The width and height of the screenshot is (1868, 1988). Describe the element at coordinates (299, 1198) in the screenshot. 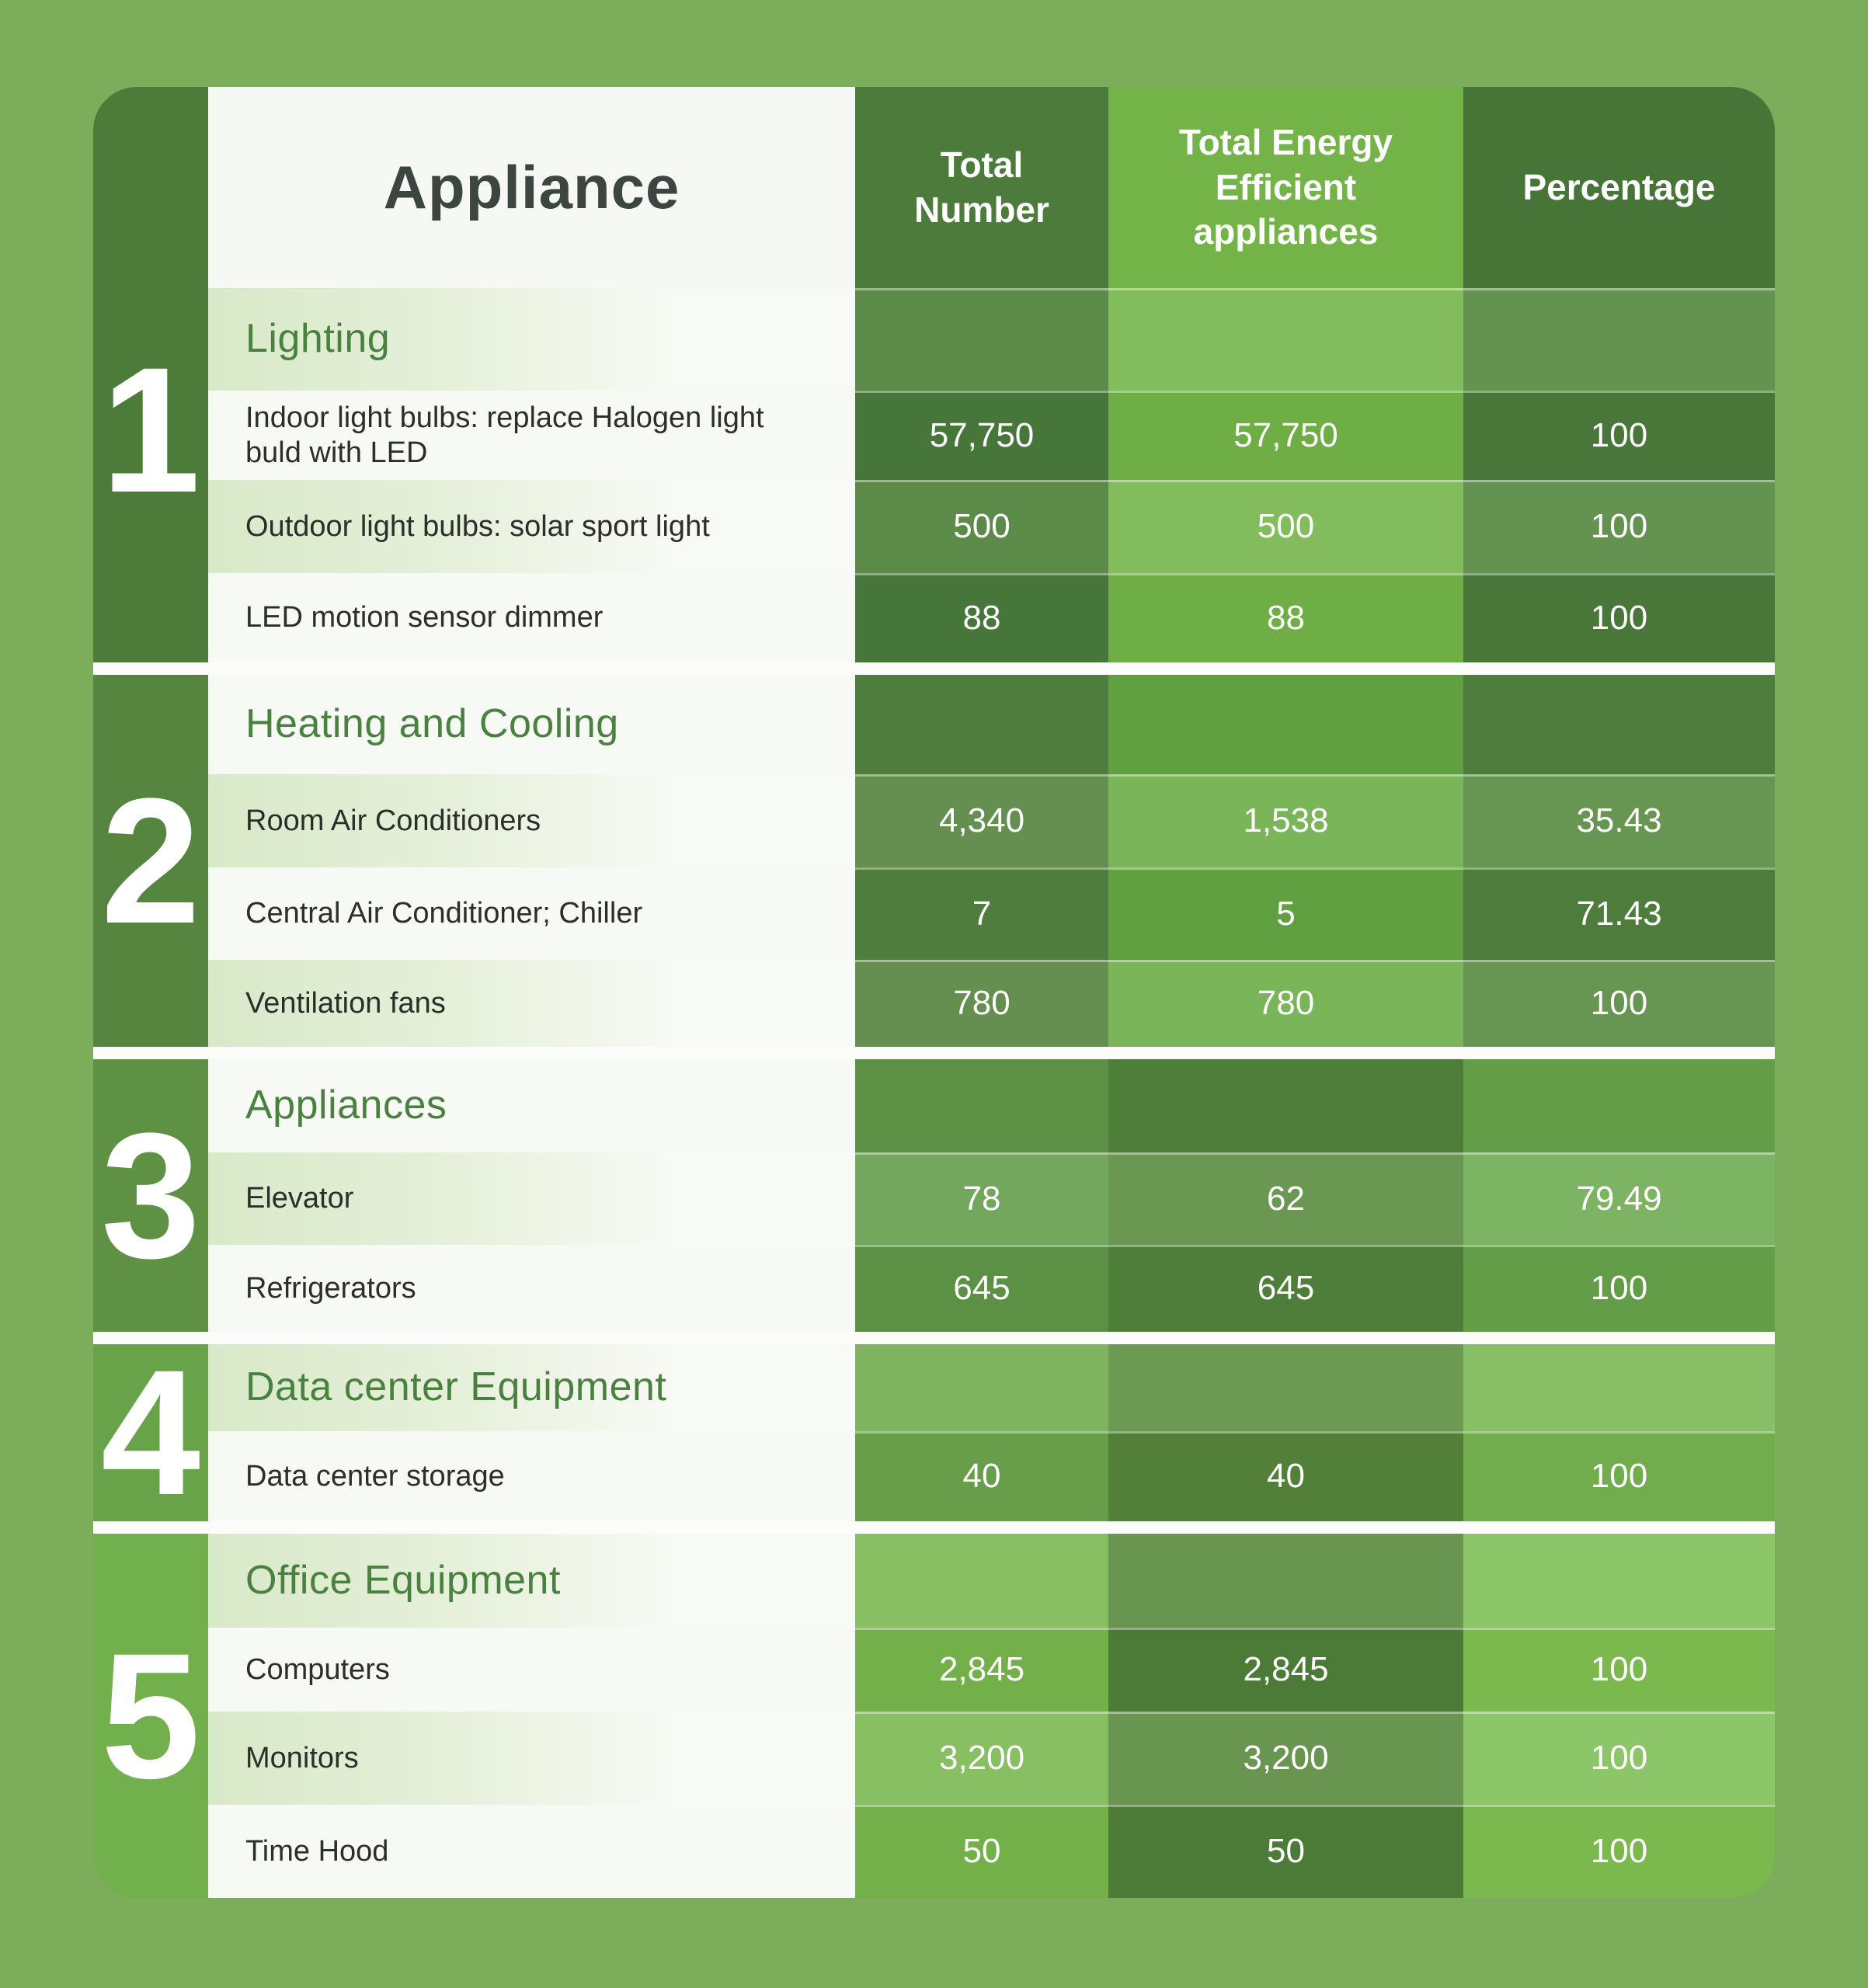

I see `appliance-label: Elevator` at that location.